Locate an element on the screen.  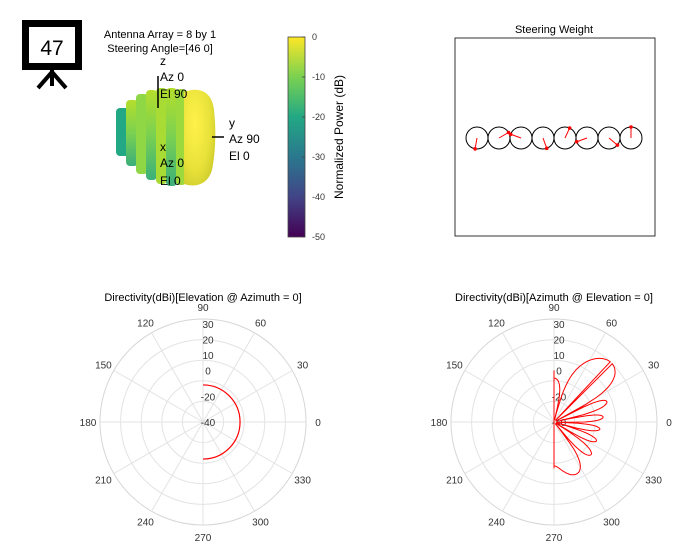
axis-y-name: y is located at coordinates (232, 123).